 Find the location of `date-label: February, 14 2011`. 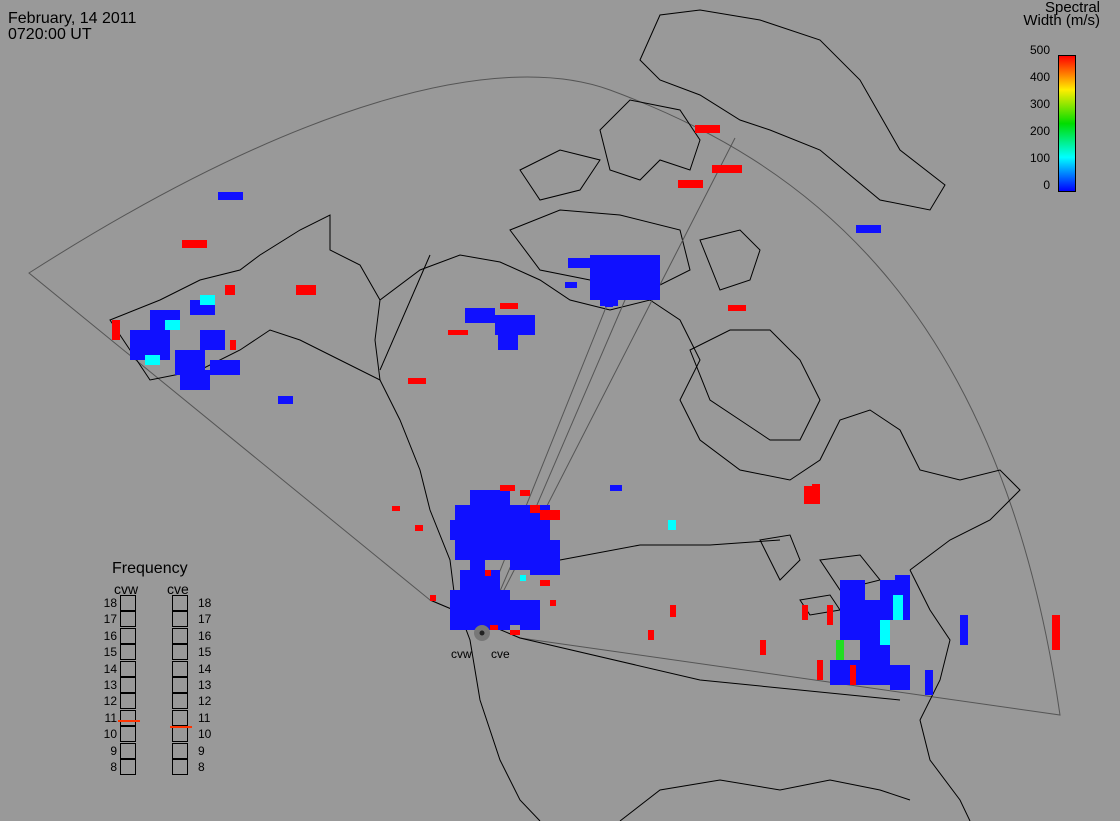

date-label: February, 14 2011 is located at coordinates (72, 18).